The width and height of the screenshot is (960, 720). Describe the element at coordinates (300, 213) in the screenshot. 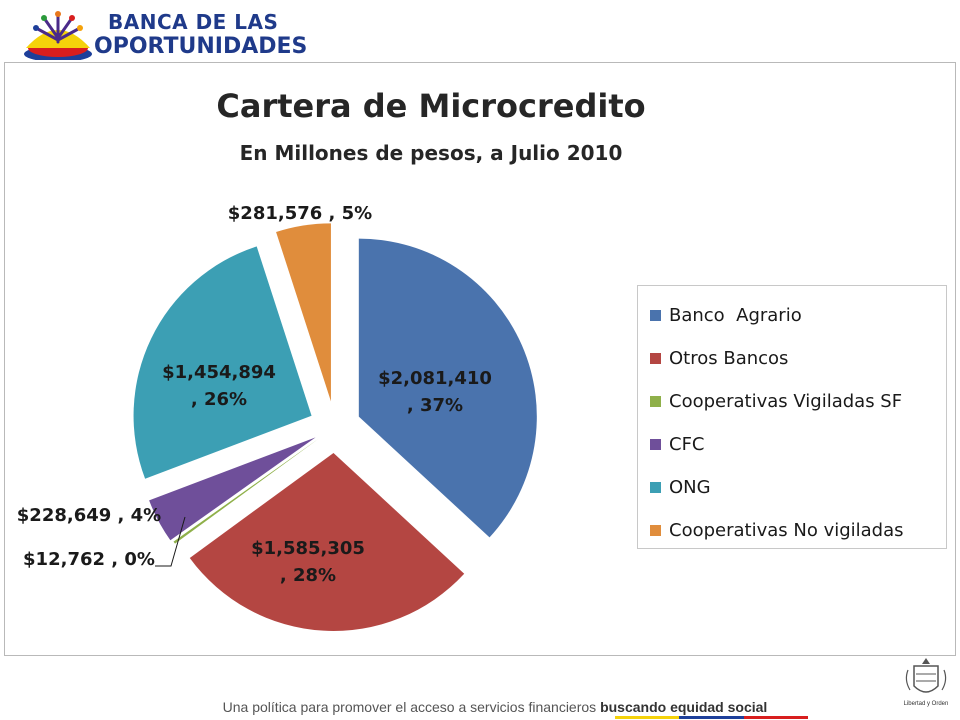

I see `data-label-cooperativas-no-vigiladas: $281,576 , 5%` at that location.